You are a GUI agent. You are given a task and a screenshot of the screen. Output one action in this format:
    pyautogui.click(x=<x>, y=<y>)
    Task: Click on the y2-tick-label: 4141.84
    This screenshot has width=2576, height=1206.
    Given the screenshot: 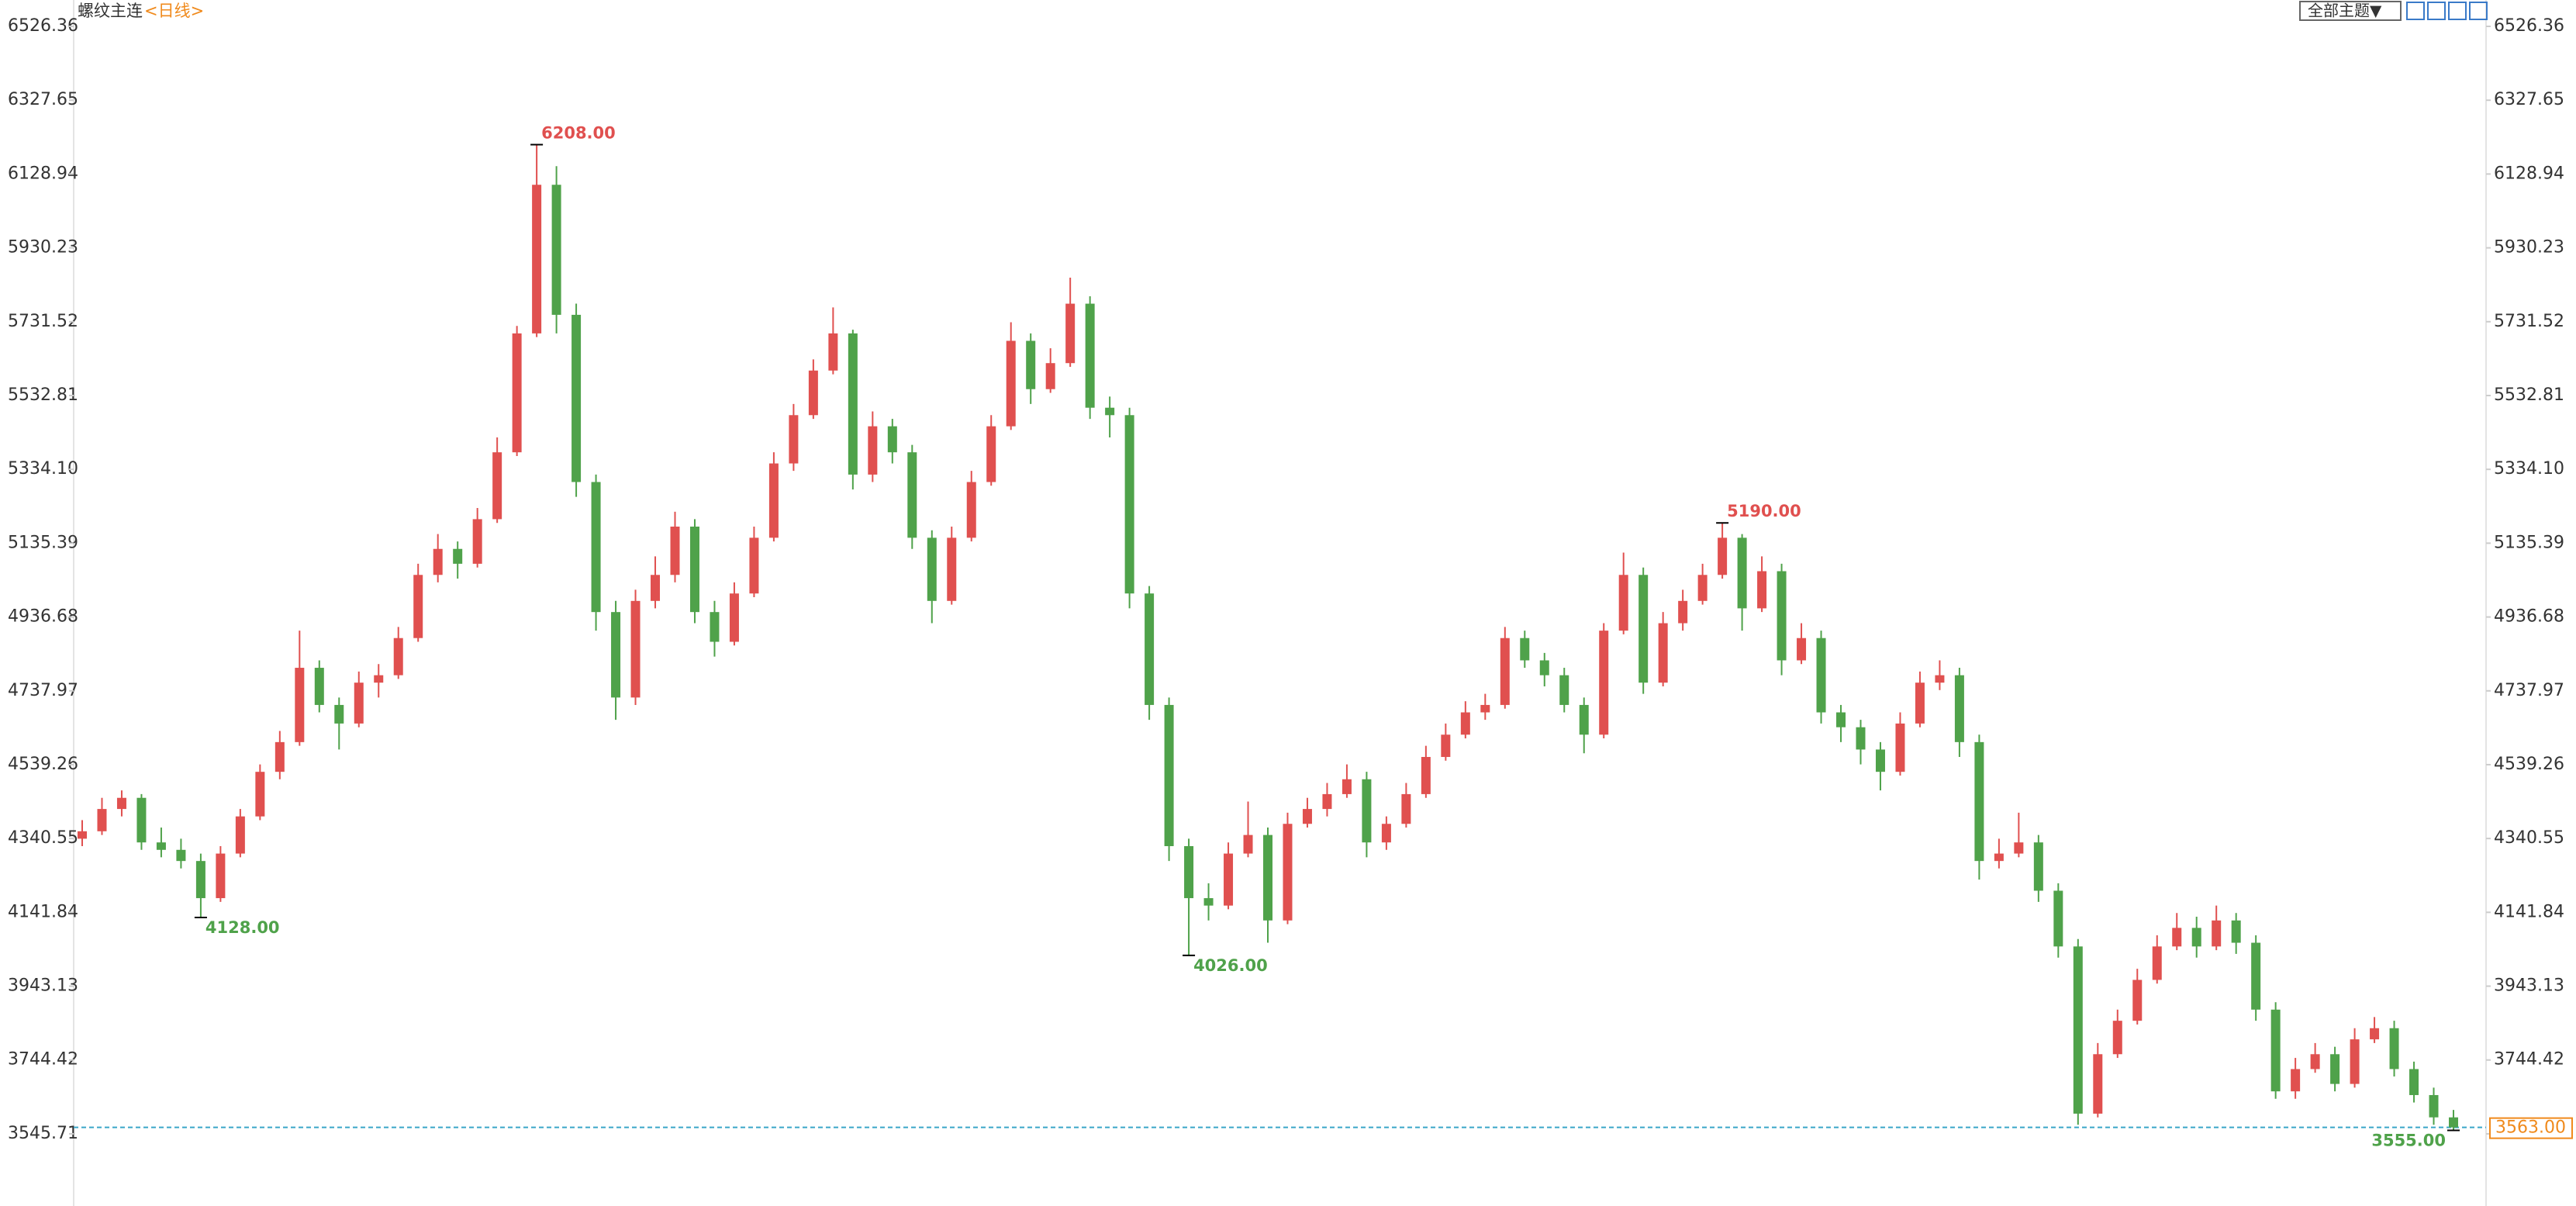 What is the action you would take?
    pyautogui.click(x=2529, y=911)
    